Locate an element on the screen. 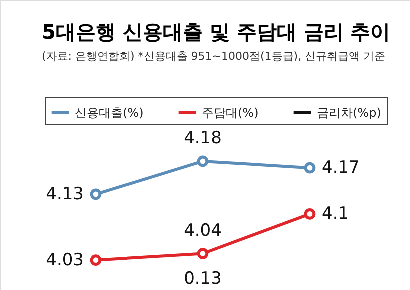  legend-label: 금리차(%p) is located at coordinates (349, 113).